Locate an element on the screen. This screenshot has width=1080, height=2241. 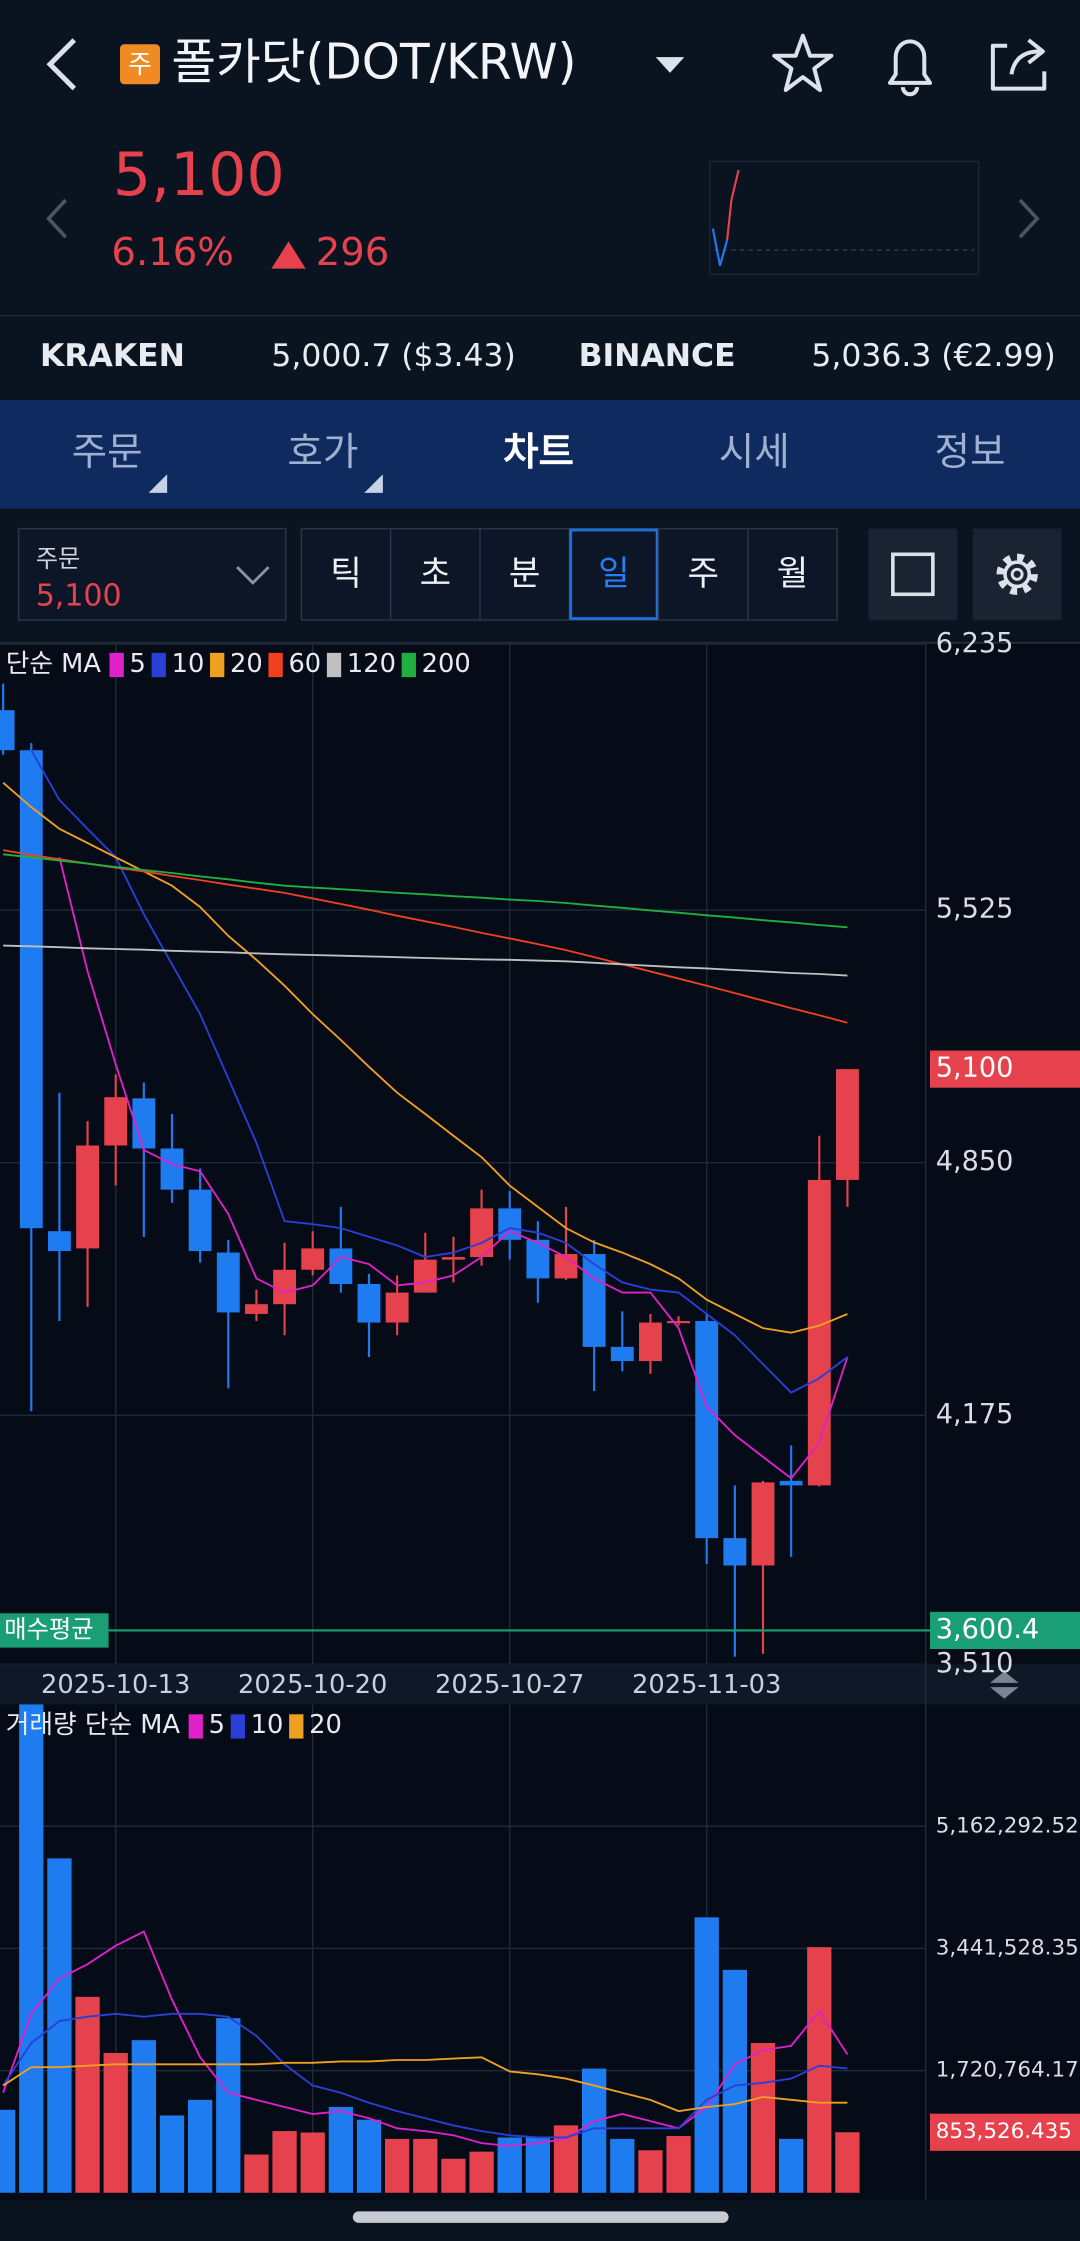
layout-button is located at coordinates (913, 574).